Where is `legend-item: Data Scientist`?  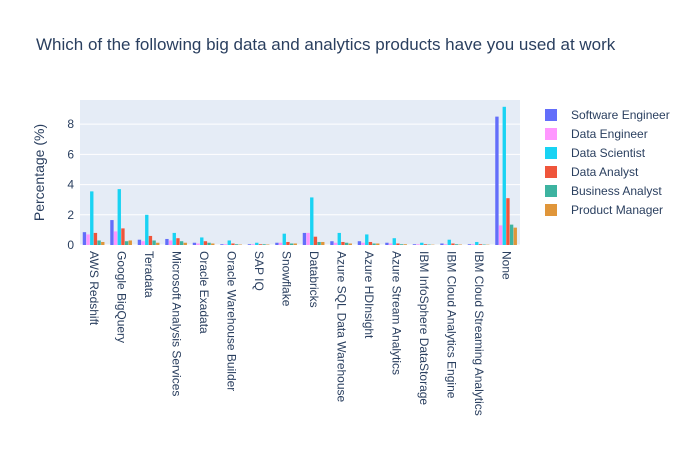 legend-item: Data Scientist is located at coordinates (595, 153).